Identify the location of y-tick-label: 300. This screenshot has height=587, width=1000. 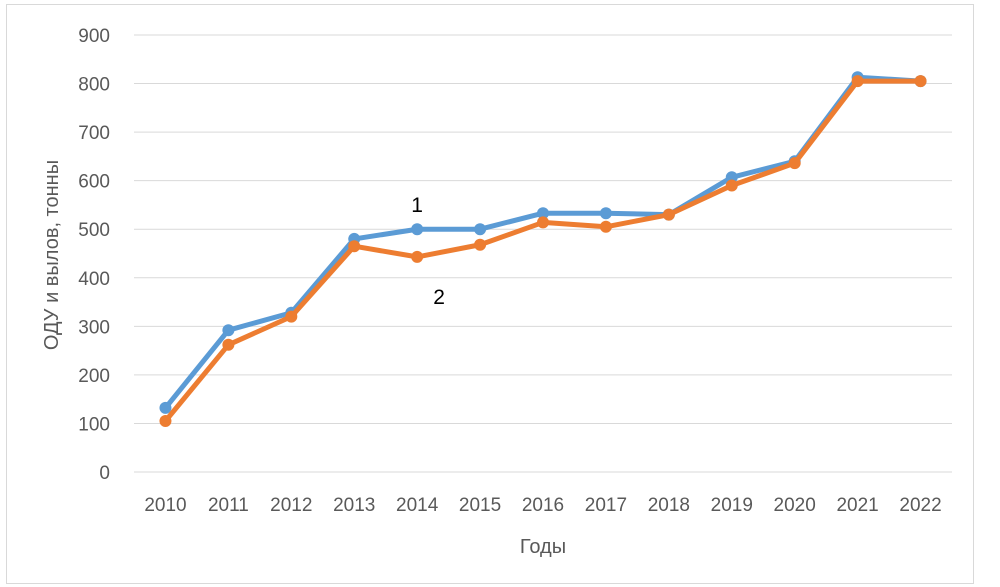
(94, 327).